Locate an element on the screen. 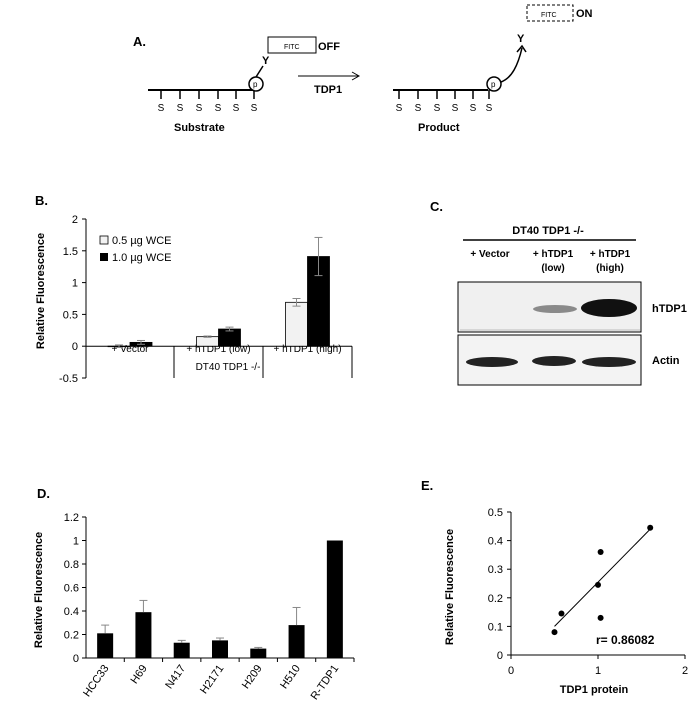 This screenshot has height=715, width=700. fit-line is located at coordinates (602, 577).